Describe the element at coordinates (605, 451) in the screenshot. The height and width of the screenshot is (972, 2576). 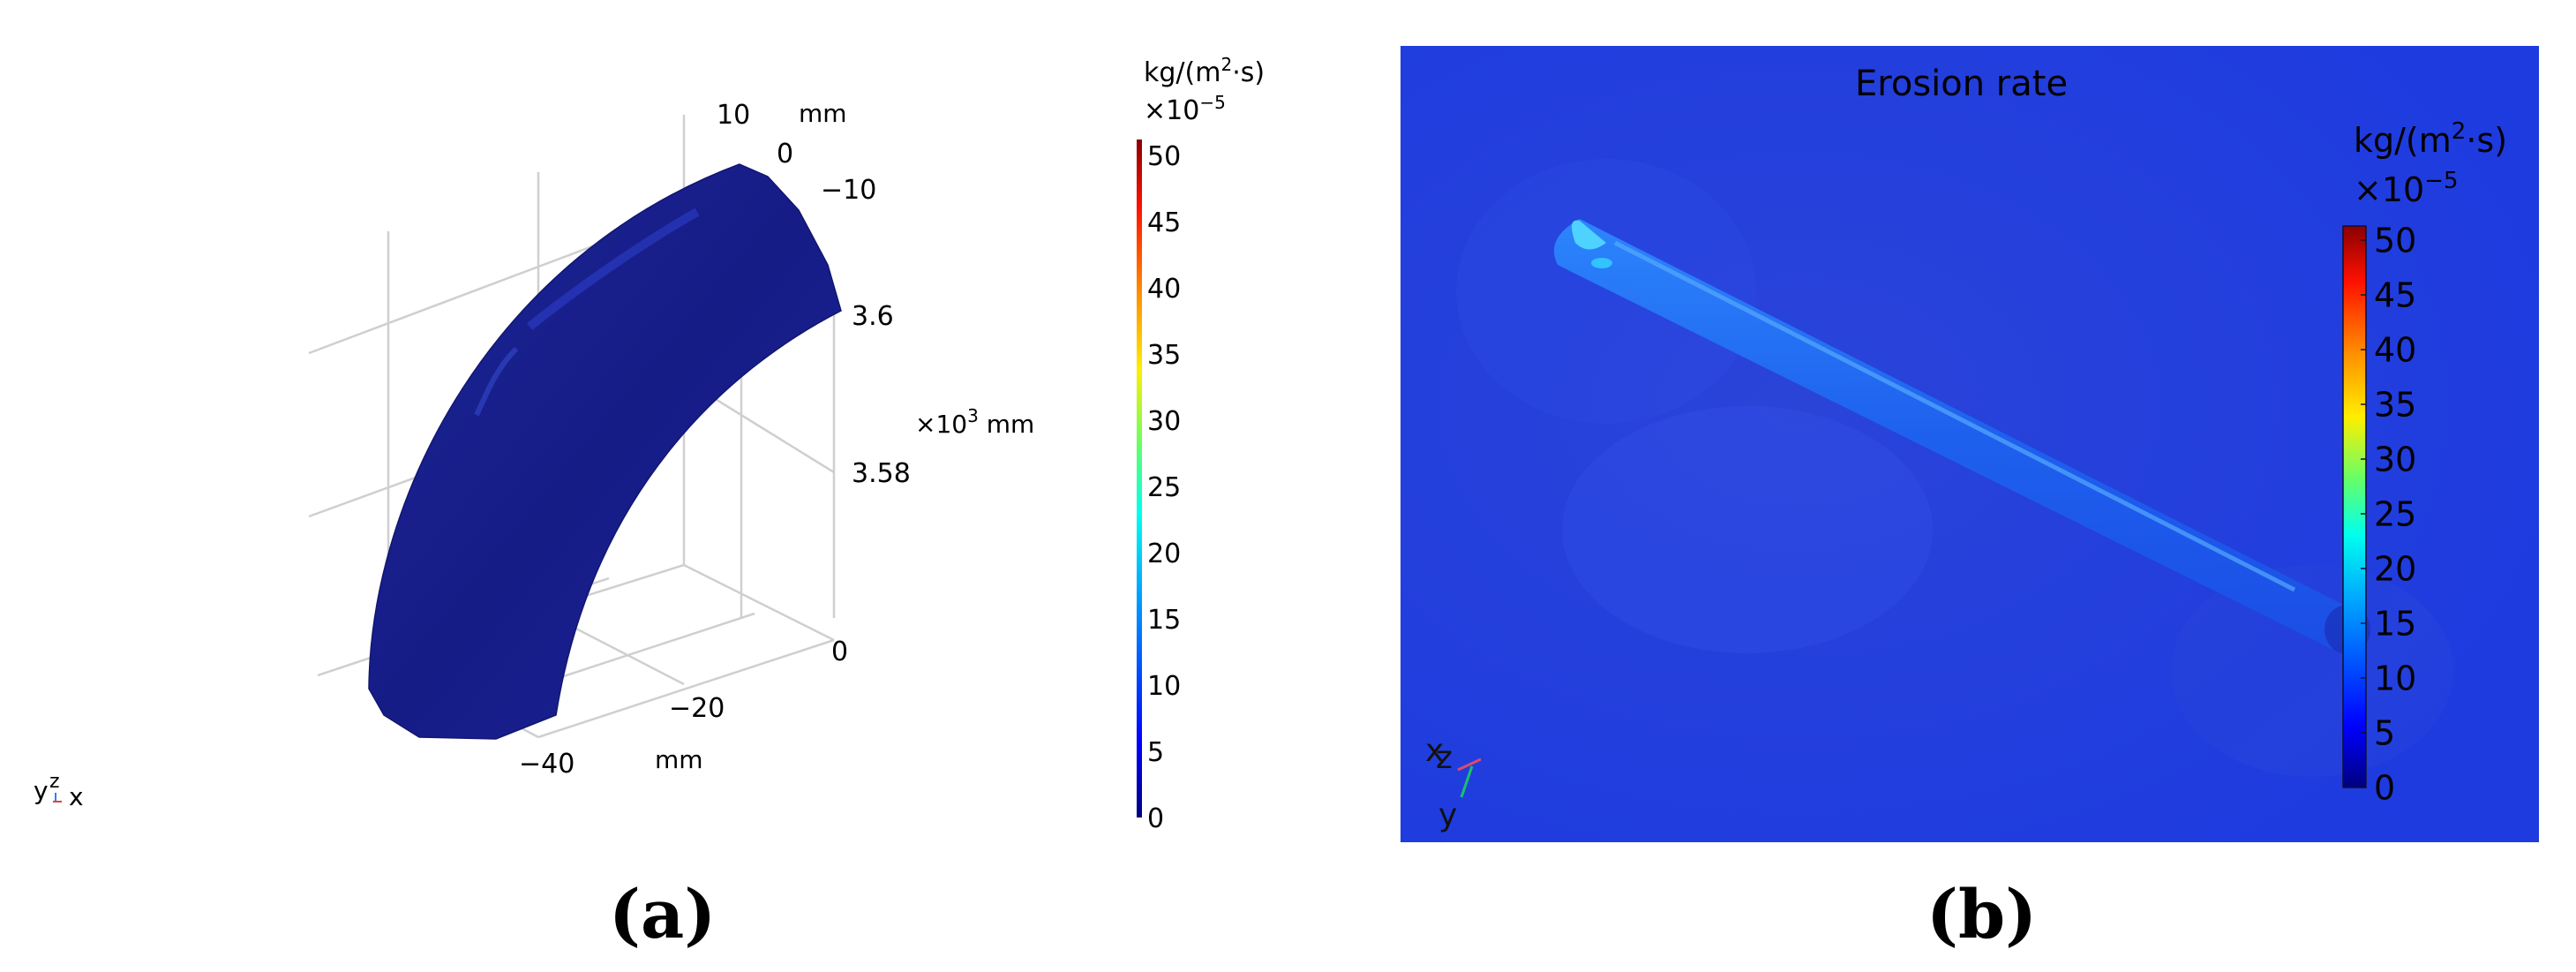
I see `pipe-elbow-surface` at that location.